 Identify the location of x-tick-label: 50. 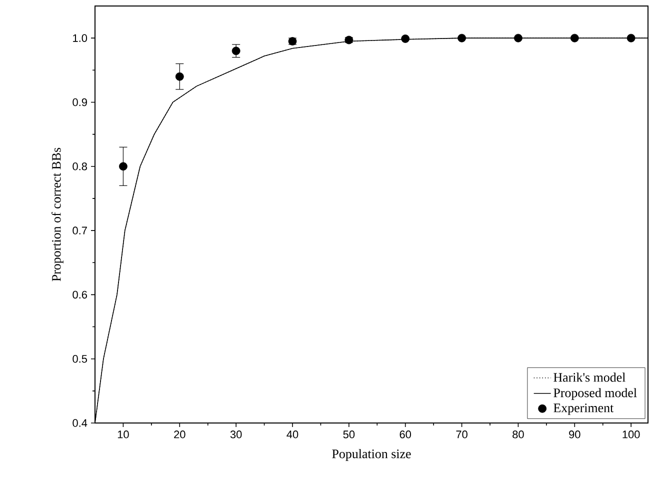
(349, 434).